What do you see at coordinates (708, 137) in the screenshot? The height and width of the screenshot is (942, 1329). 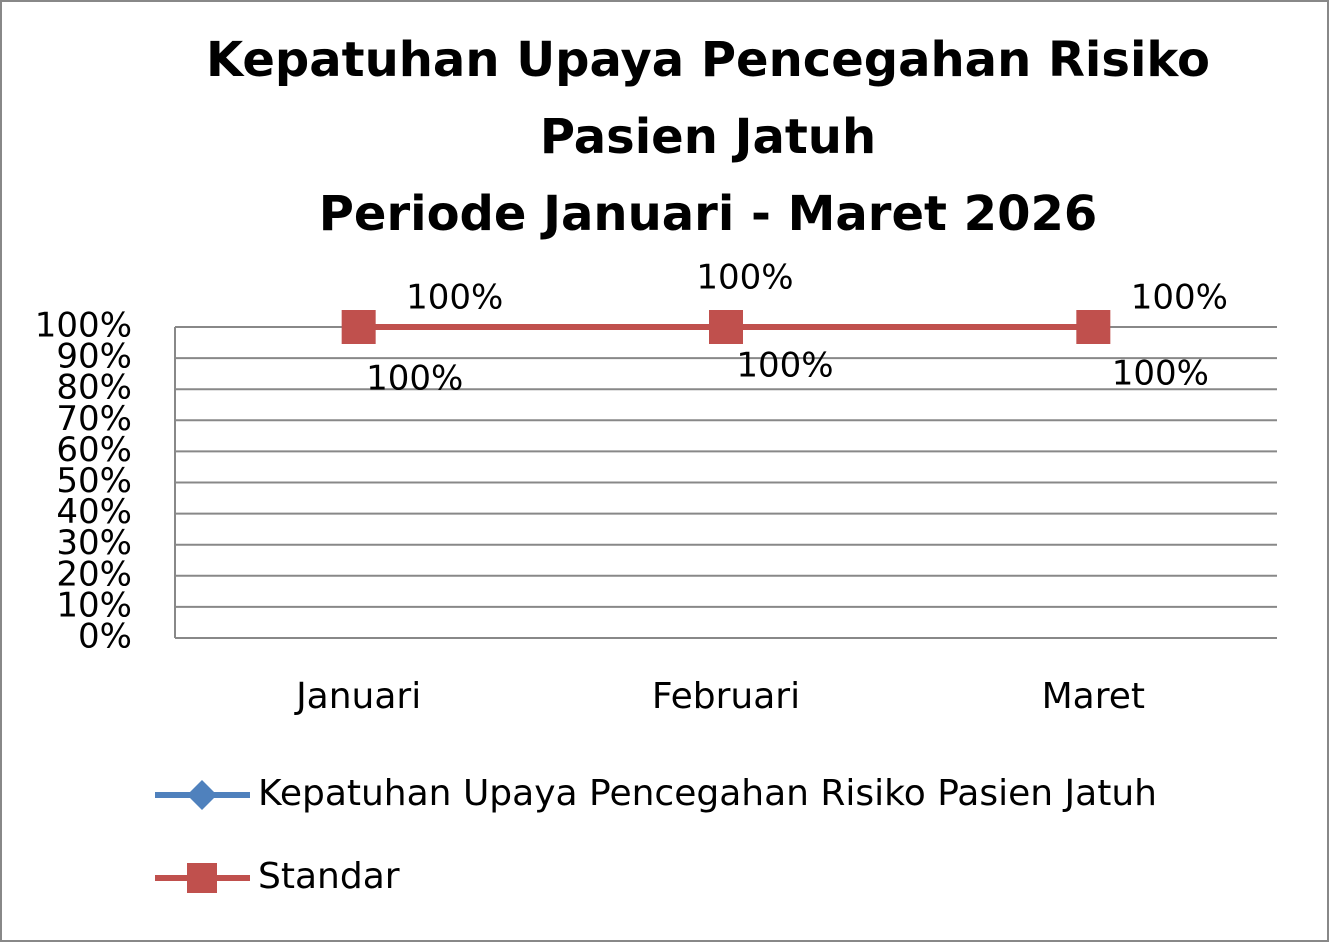 I see `chart-title: Pasien Jatuh` at bounding box center [708, 137].